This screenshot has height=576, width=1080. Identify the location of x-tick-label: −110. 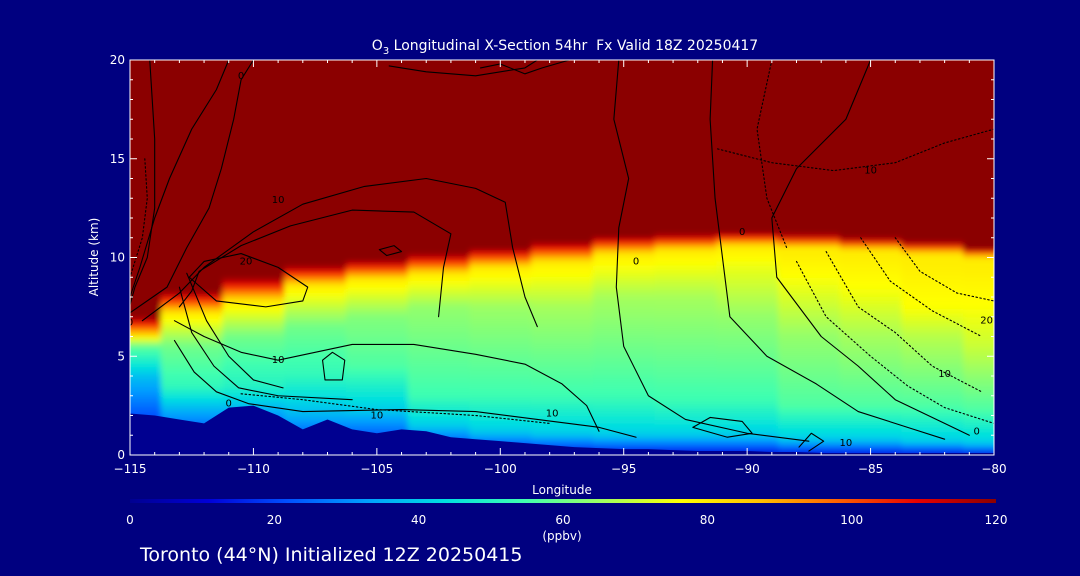
(253, 469).